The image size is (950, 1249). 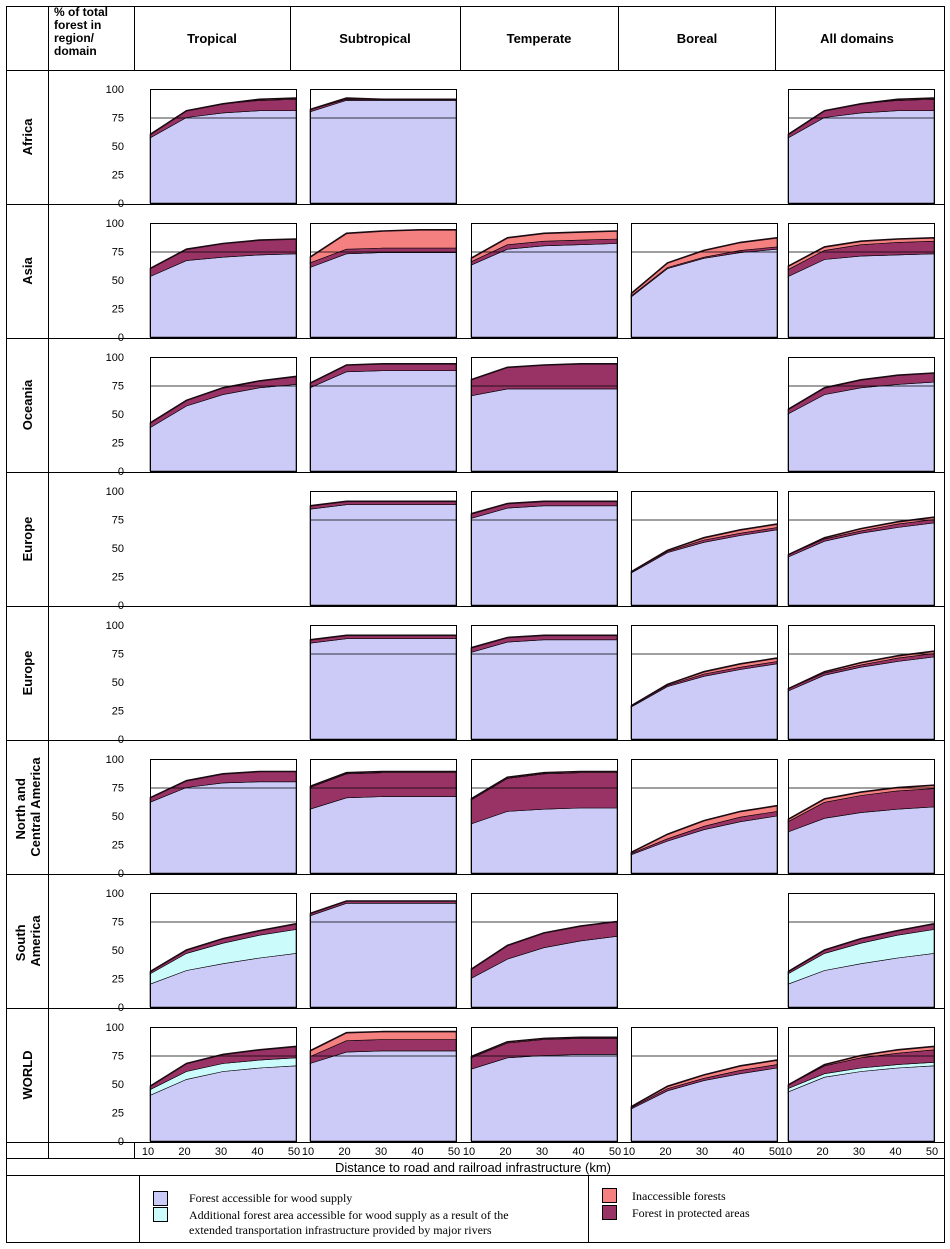 I want to click on x-tick-label-col1-20: 20, so click(x=344, y=1152).